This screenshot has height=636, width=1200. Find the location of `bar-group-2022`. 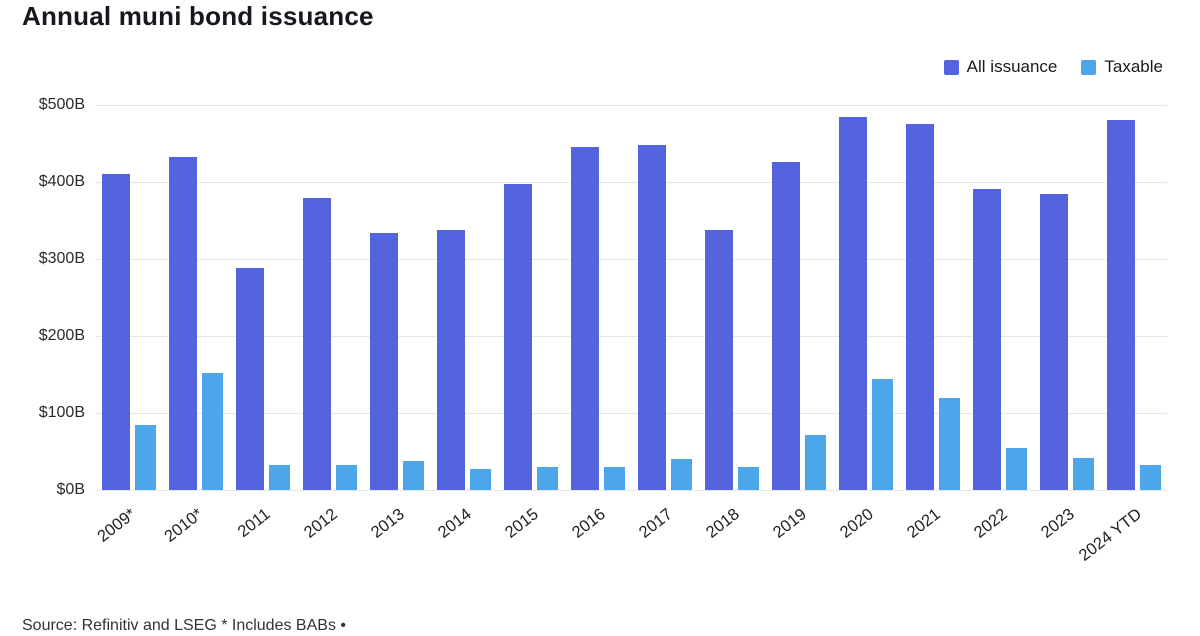

bar-group-2022 is located at coordinates (999, 297).